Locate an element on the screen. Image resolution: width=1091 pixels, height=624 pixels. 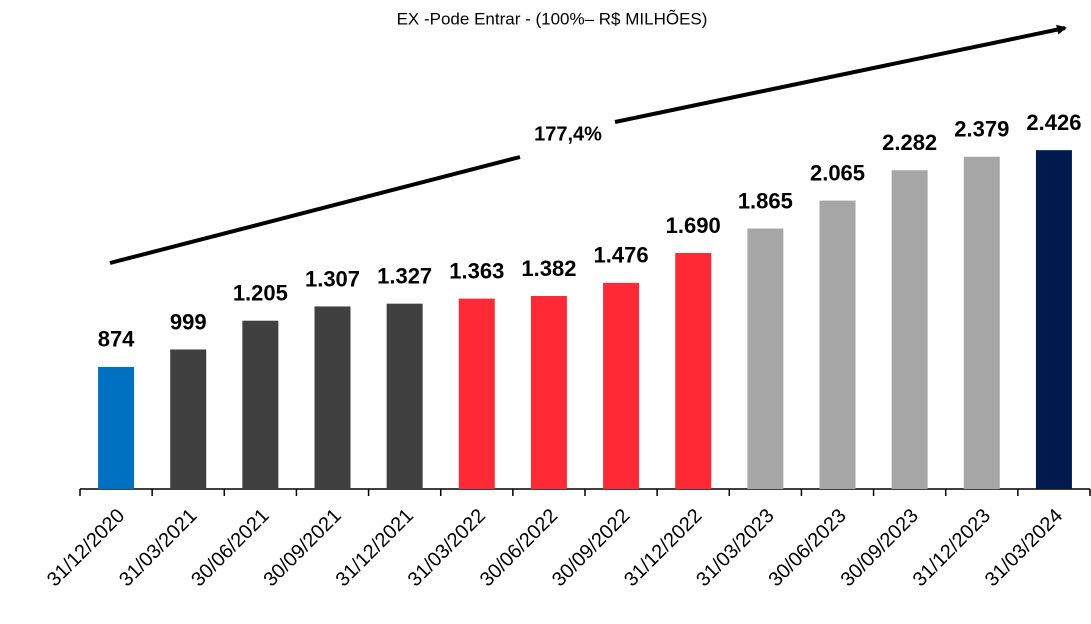
value-label: 1.382 is located at coordinates (548, 268).